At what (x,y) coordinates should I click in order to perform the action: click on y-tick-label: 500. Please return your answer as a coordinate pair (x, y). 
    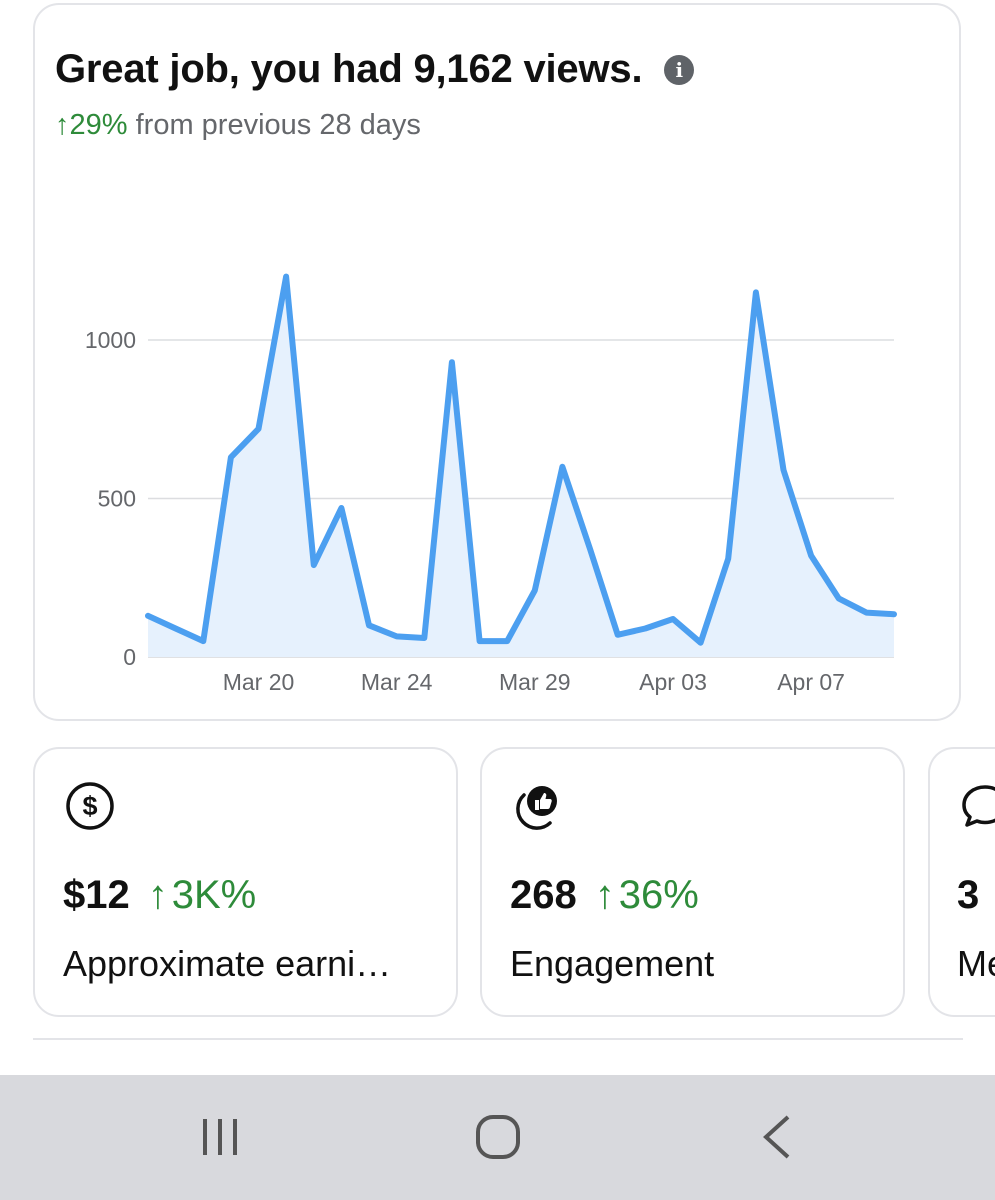
    Looking at the image, I should click on (117, 499).